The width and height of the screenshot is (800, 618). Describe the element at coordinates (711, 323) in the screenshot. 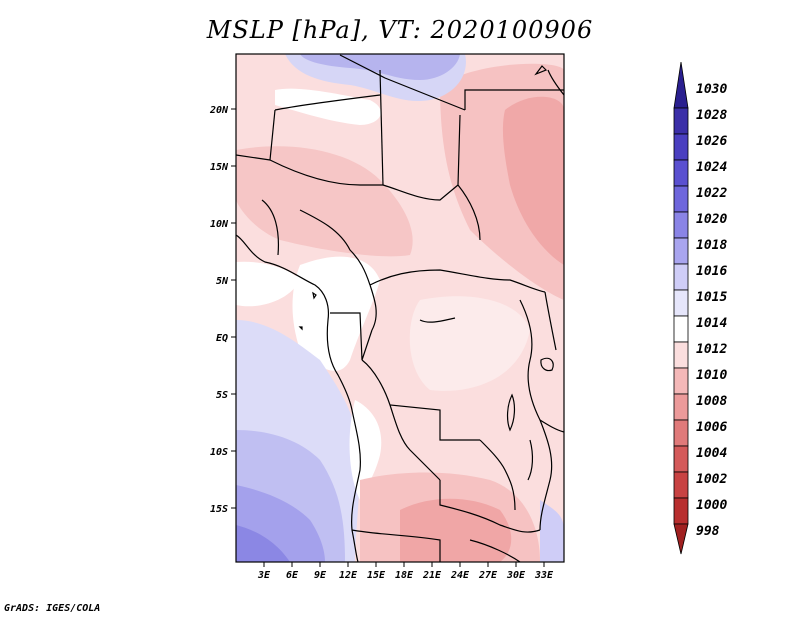

I see `colorbar-label: 1014` at that location.